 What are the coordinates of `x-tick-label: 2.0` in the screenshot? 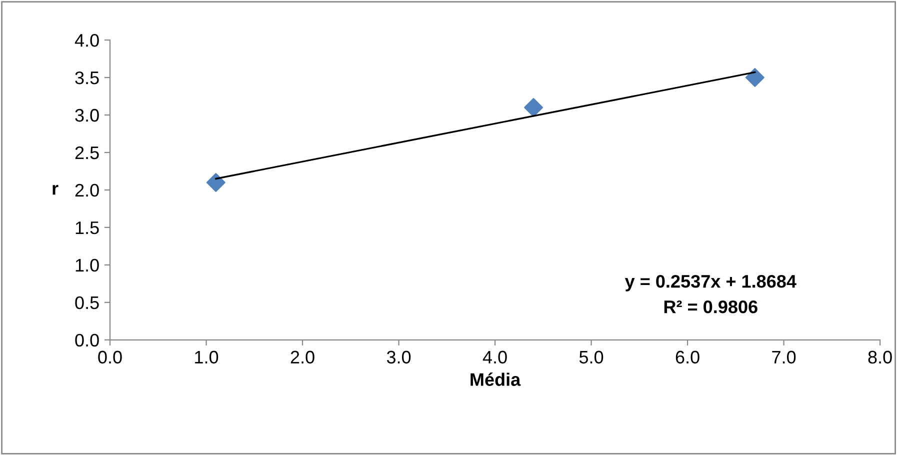 It's located at (302, 357).